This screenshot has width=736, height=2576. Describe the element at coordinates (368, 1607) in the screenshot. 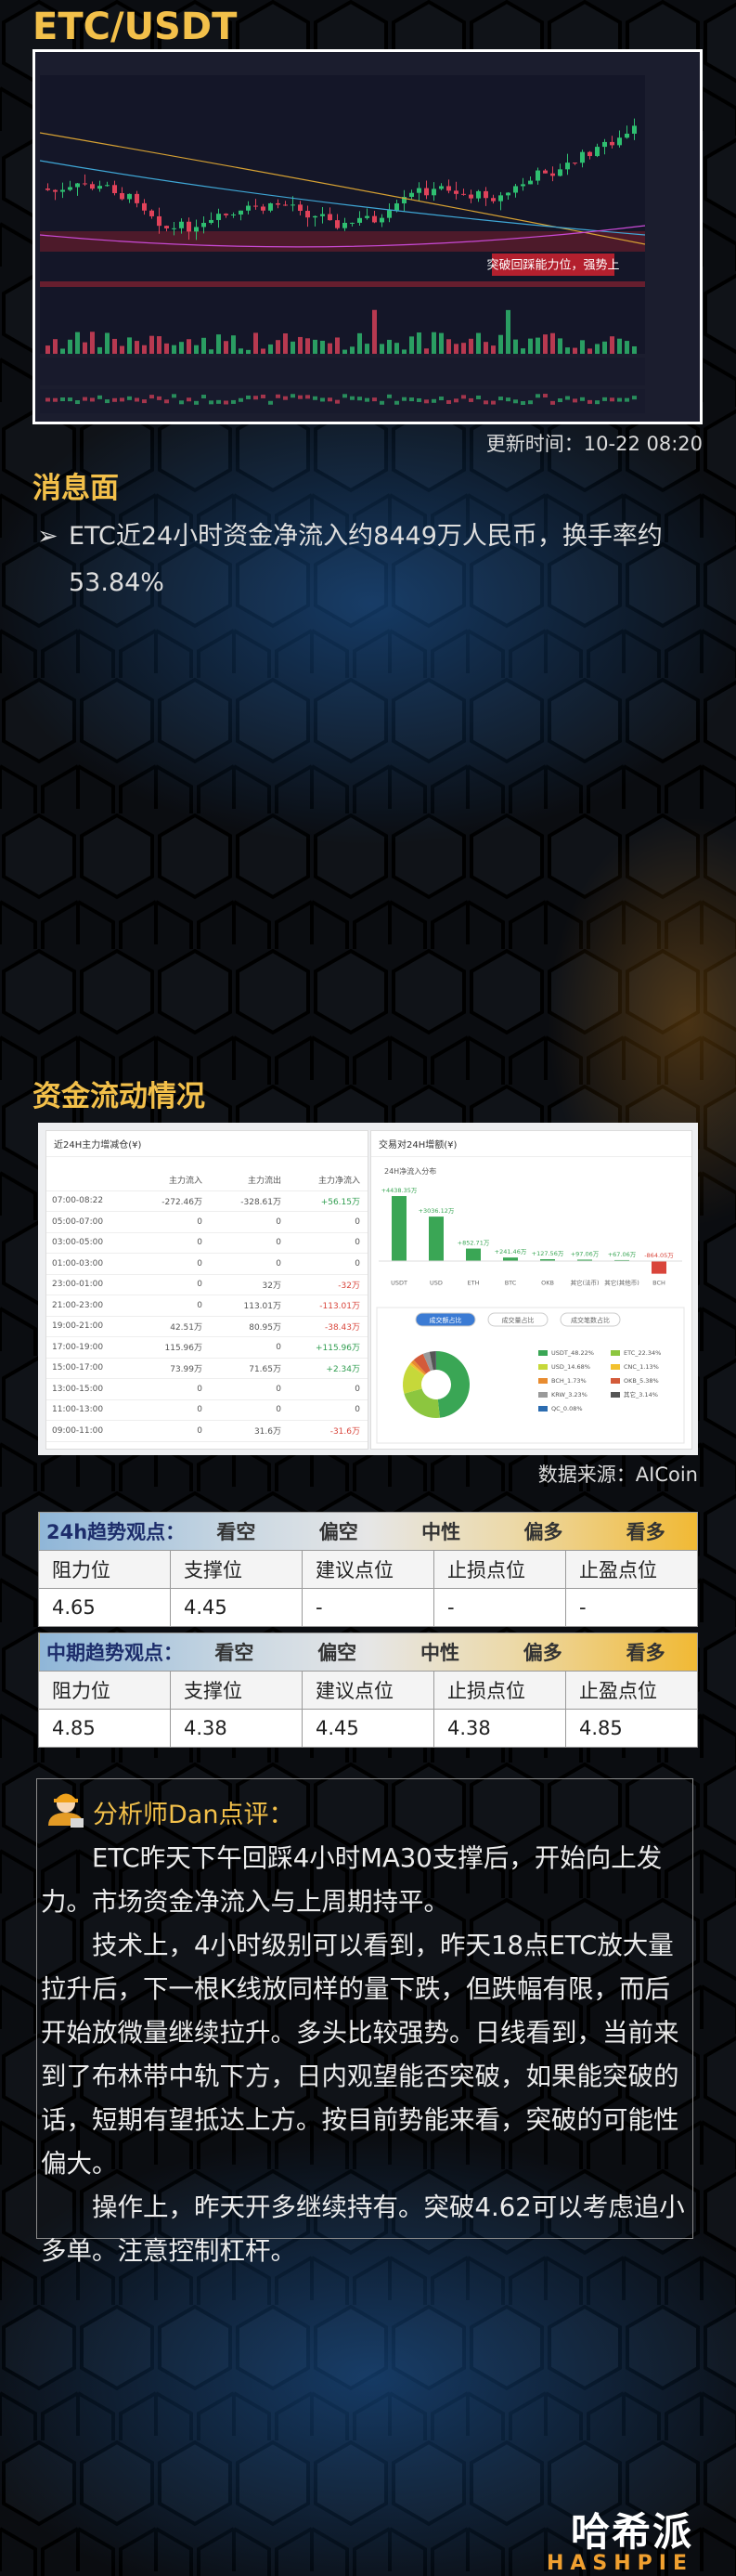

I see `value-cell: -` at that location.